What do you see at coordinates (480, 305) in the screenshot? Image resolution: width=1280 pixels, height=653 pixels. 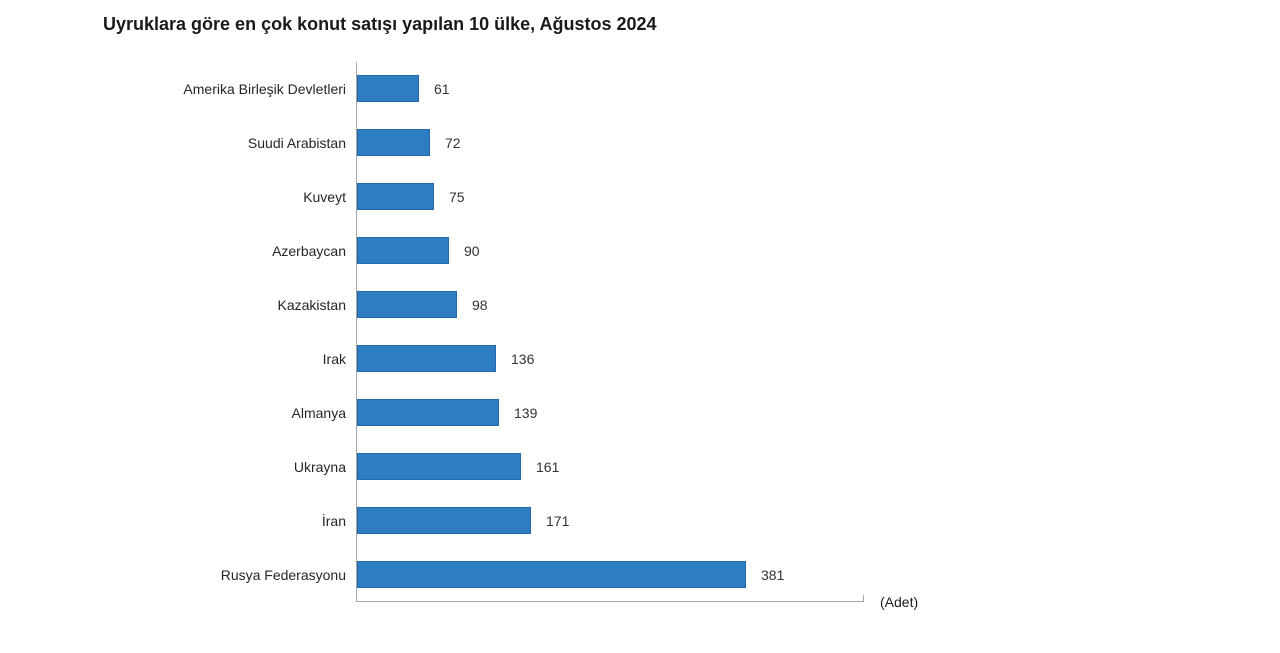 I see `value-label: 98` at bounding box center [480, 305].